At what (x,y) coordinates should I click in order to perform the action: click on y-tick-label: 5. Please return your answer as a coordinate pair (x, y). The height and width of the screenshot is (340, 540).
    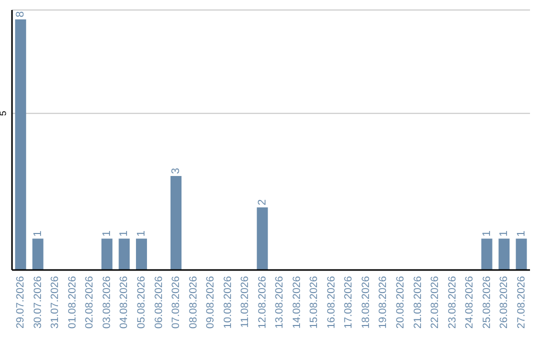
    Looking at the image, I should click on (4, 113).